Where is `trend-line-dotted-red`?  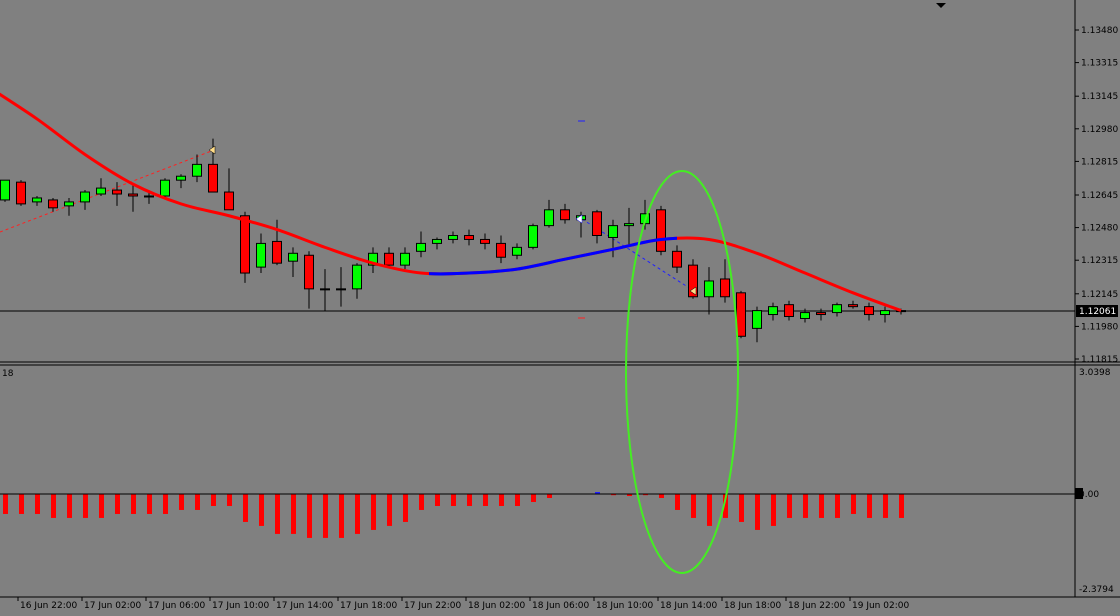 trend-line-dotted-red is located at coordinates (107, 191).